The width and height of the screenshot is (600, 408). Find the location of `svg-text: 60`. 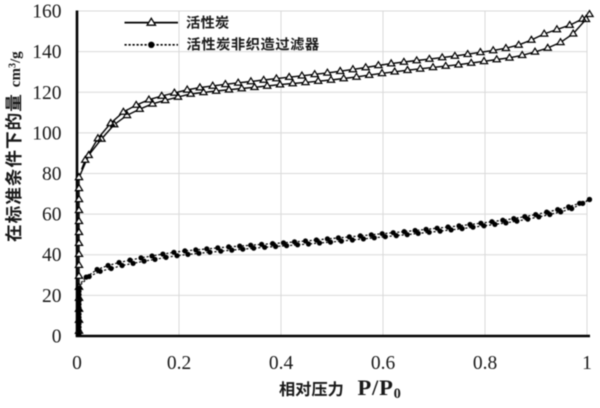

svg-text: 60 is located at coordinates (52, 215).